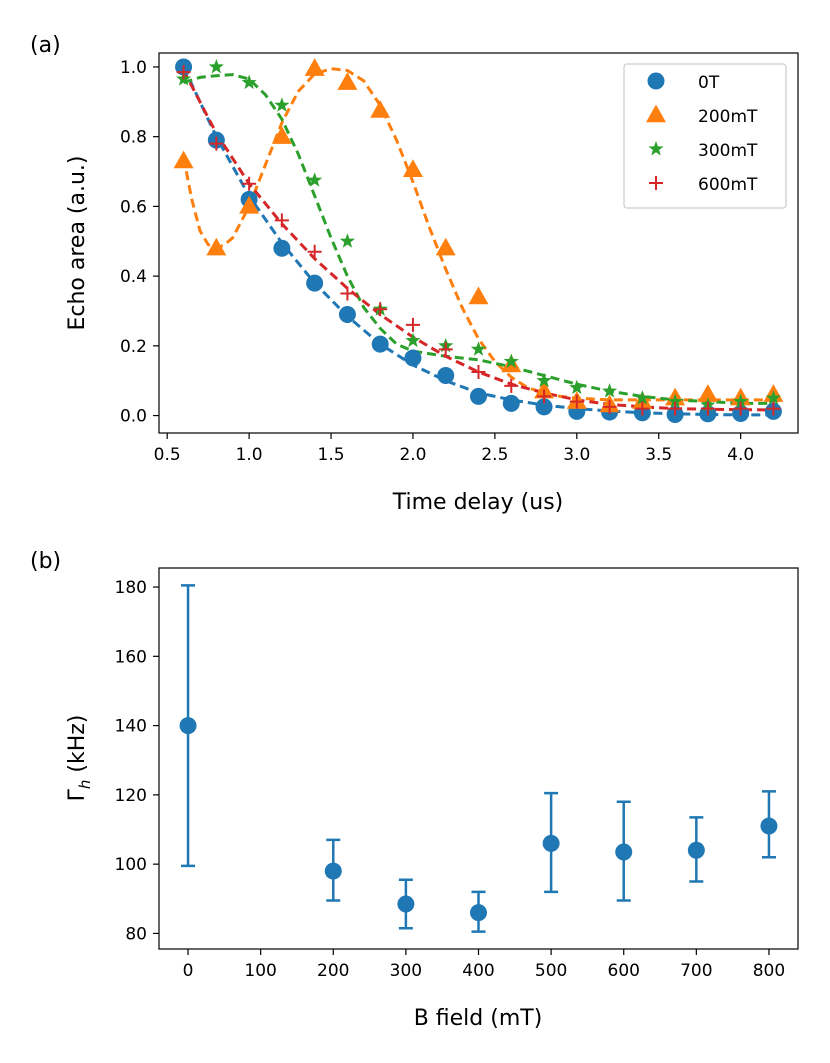 Image resolution: width=830 pixels, height=1063 pixels. Describe the element at coordinates (131, 865) in the screenshot. I see `y-tick-label: 100` at that location.